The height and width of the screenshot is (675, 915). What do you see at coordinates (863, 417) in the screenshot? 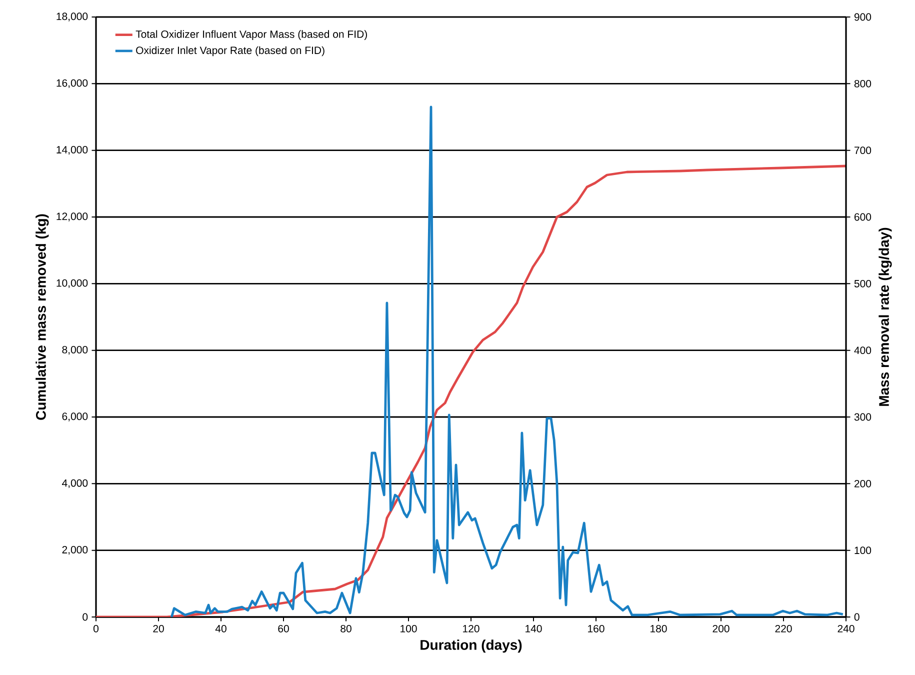
I see `y2-tick-label: 300` at bounding box center [863, 417].